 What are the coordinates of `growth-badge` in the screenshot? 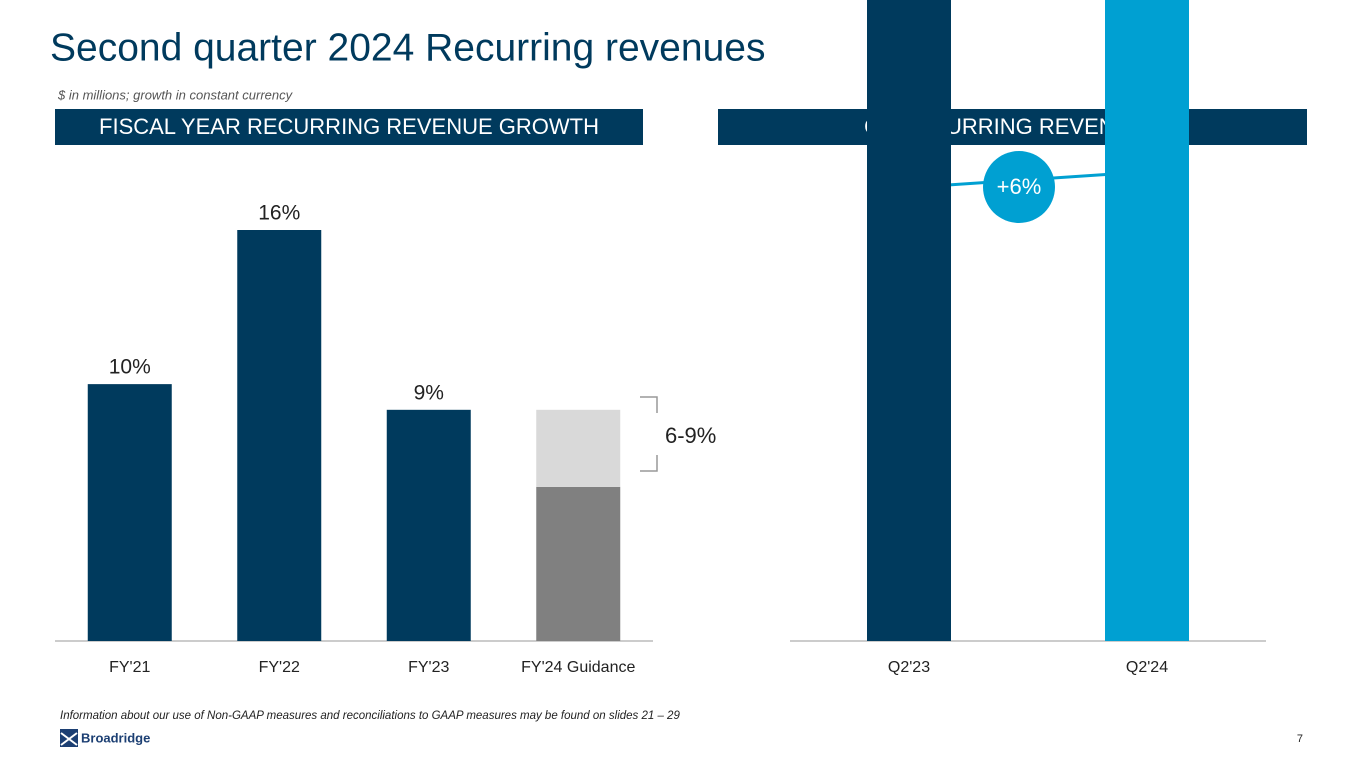 It's located at (1019, 187).